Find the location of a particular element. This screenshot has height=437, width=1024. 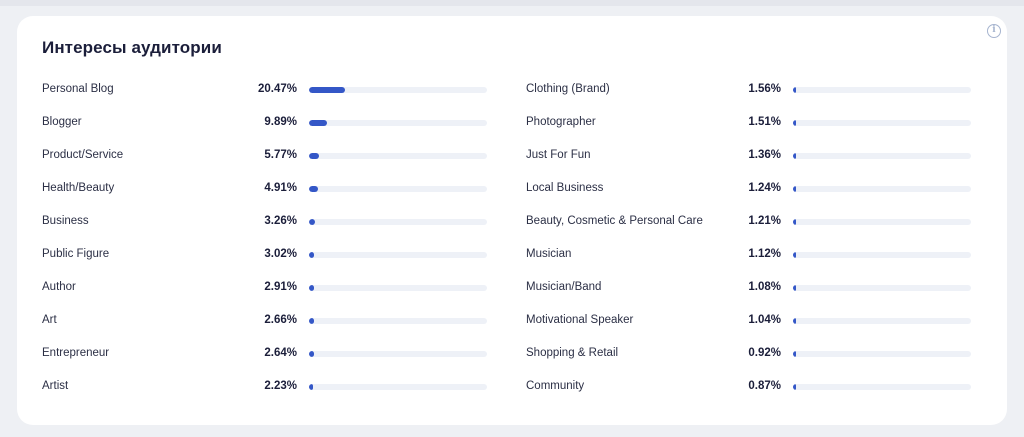

interest-row: Business 3.26% is located at coordinates (264, 230).